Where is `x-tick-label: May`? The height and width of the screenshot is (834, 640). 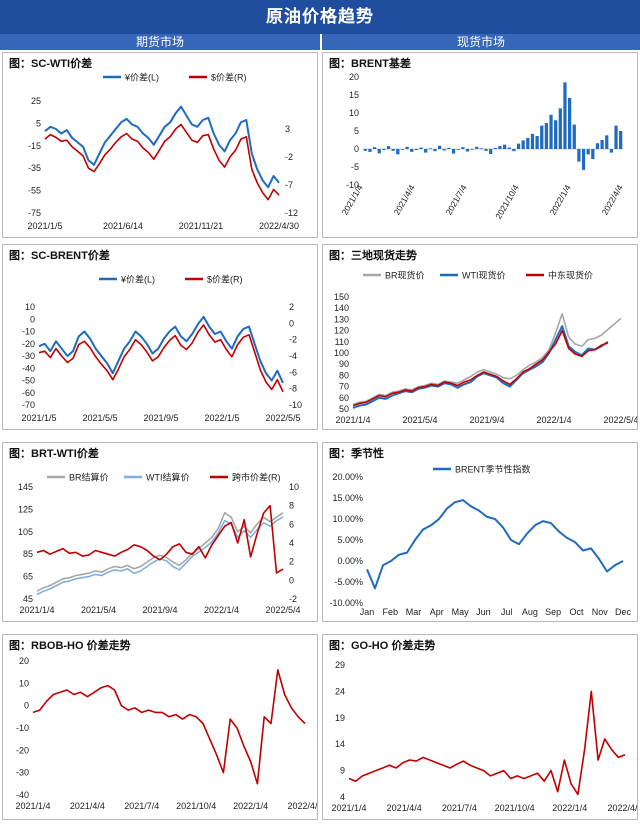 x-tick-label: May is located at coordinates (461, 612).